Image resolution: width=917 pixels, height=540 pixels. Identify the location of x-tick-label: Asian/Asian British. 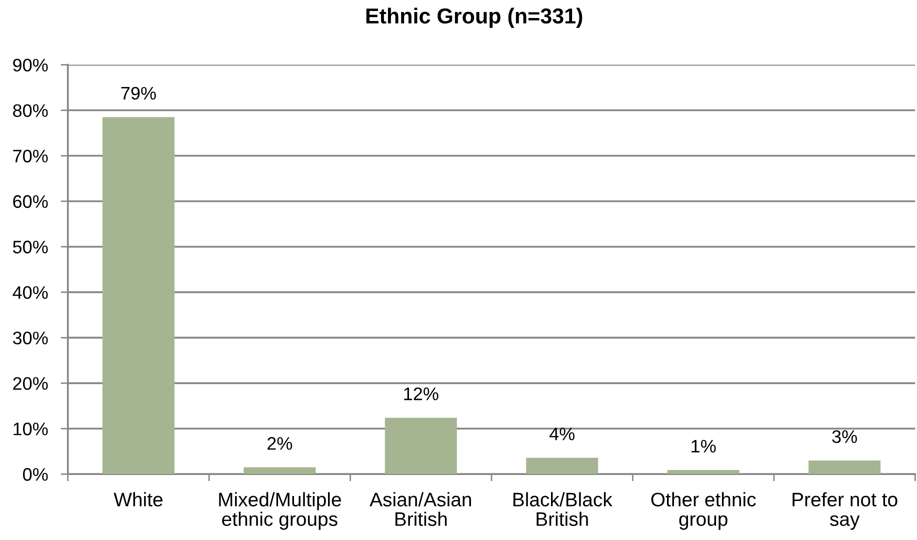
(420, 509).